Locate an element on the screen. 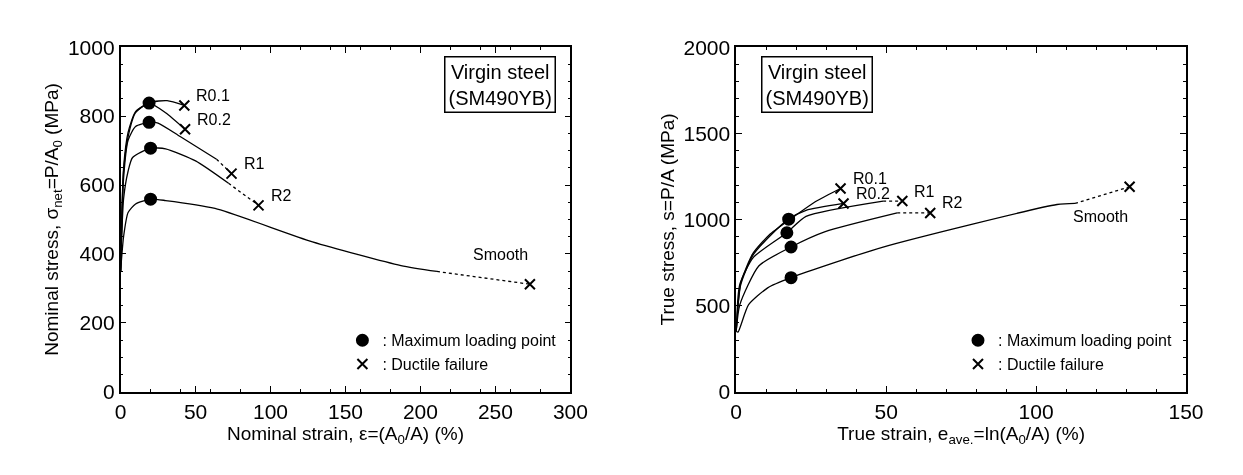  y-tick-label: 600 is located at coordinates (97, 185).